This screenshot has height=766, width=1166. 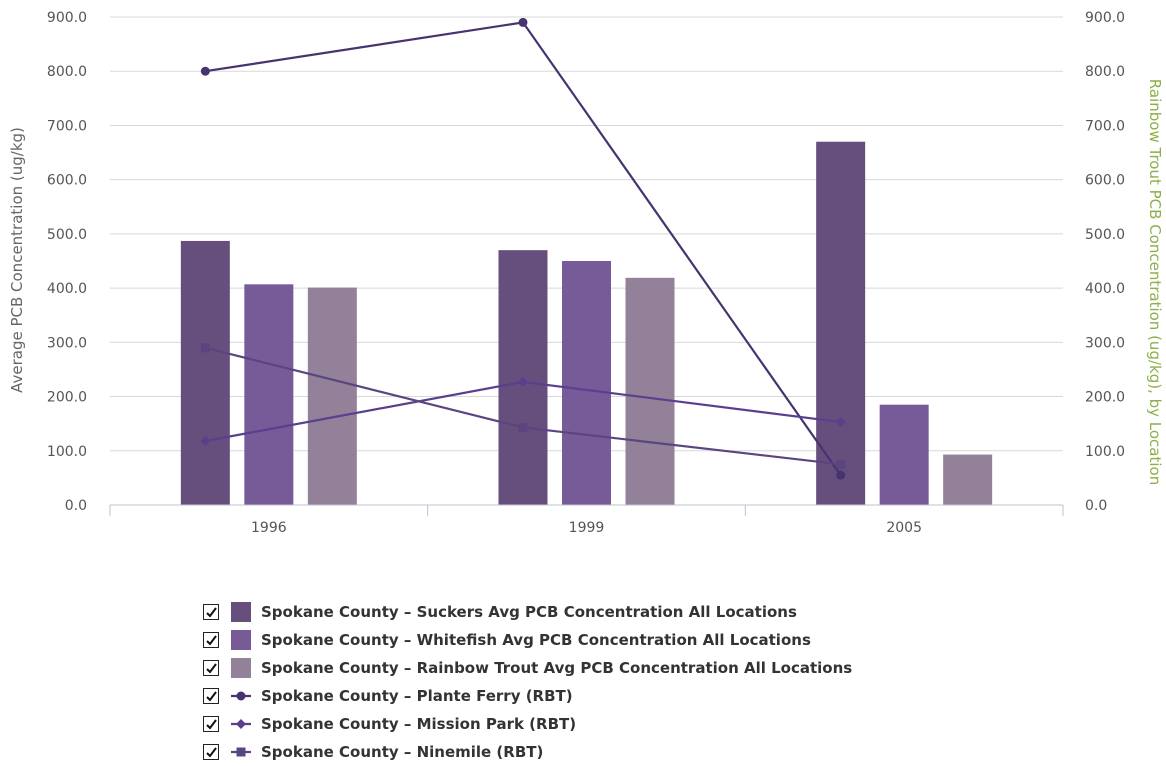 I want to click on right-tick-label: 500.0, so click(x=1105, y=235).